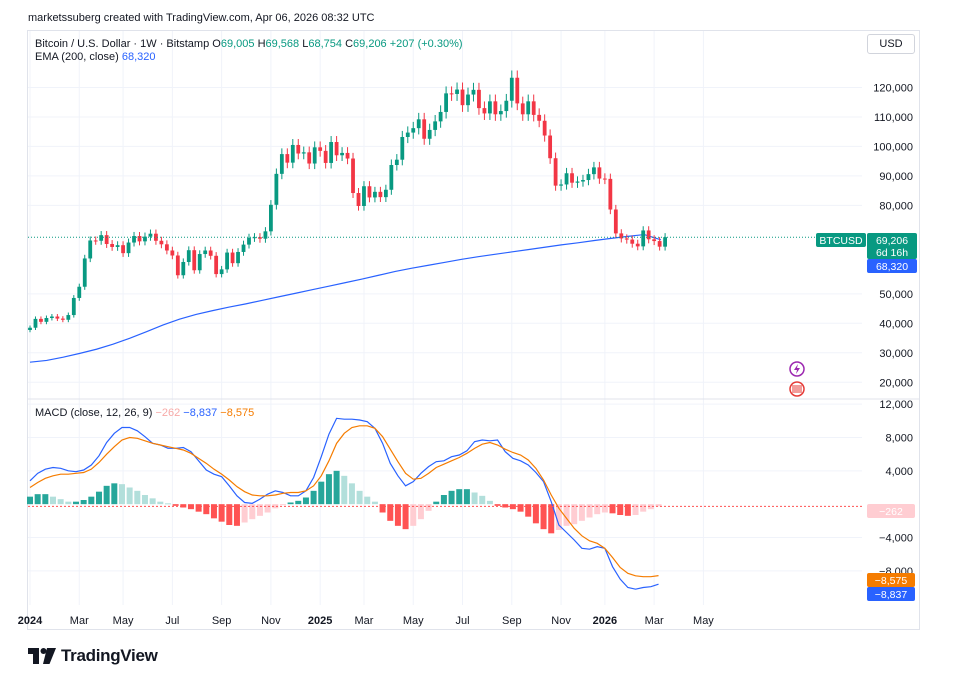 The width and height of the screenshot is (953, 675). I want to click on price-tick-label: 100,000, so click(893, 147).